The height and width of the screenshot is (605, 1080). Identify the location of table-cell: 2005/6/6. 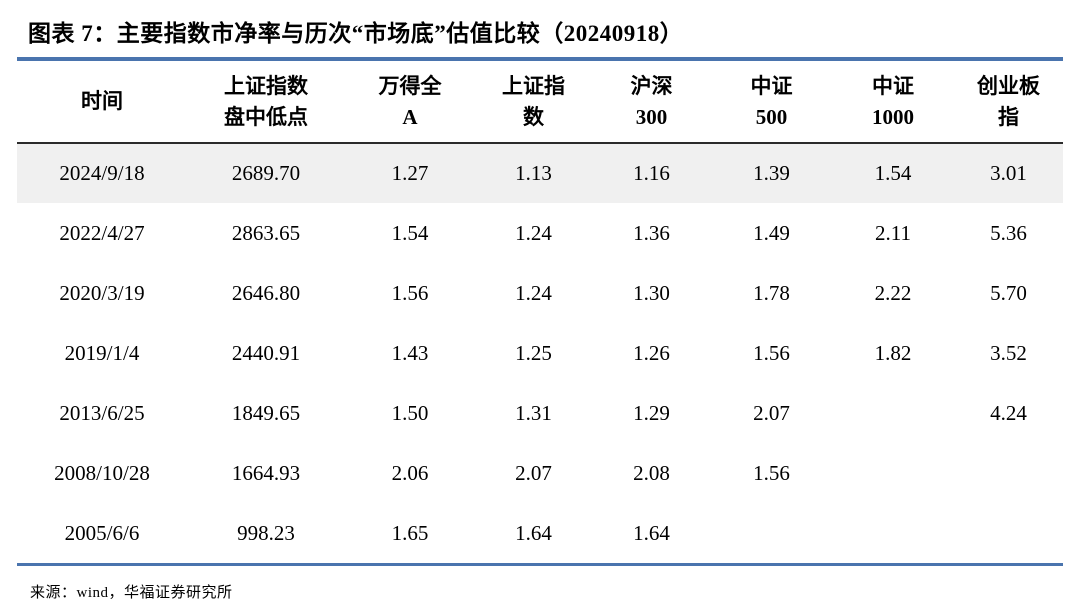
(102, 532).